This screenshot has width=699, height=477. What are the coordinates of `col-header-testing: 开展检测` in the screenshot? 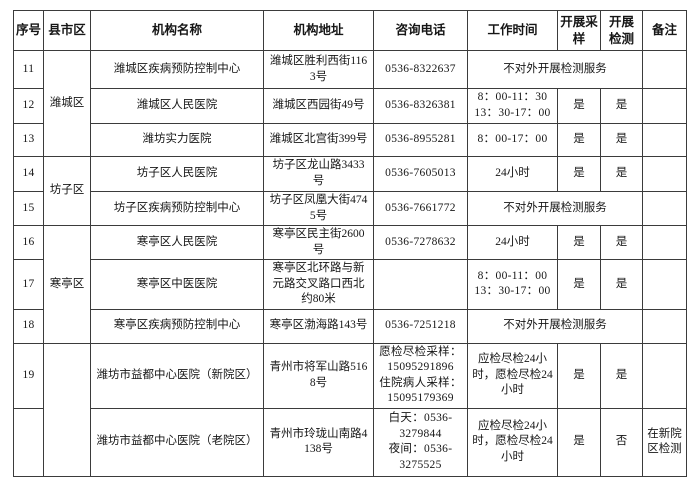 It's located at (621, 30).